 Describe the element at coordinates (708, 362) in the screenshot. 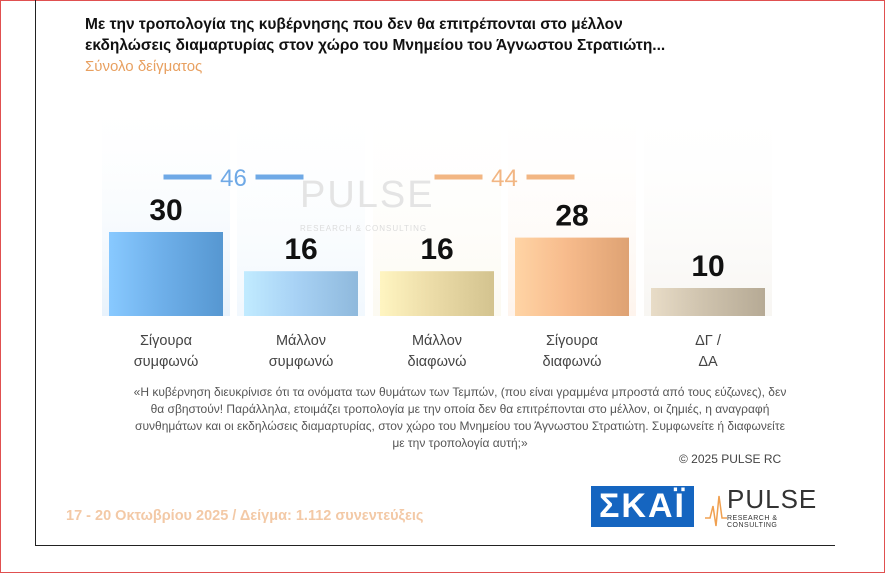

I see `category-label-line: ΔΑ` at that location.